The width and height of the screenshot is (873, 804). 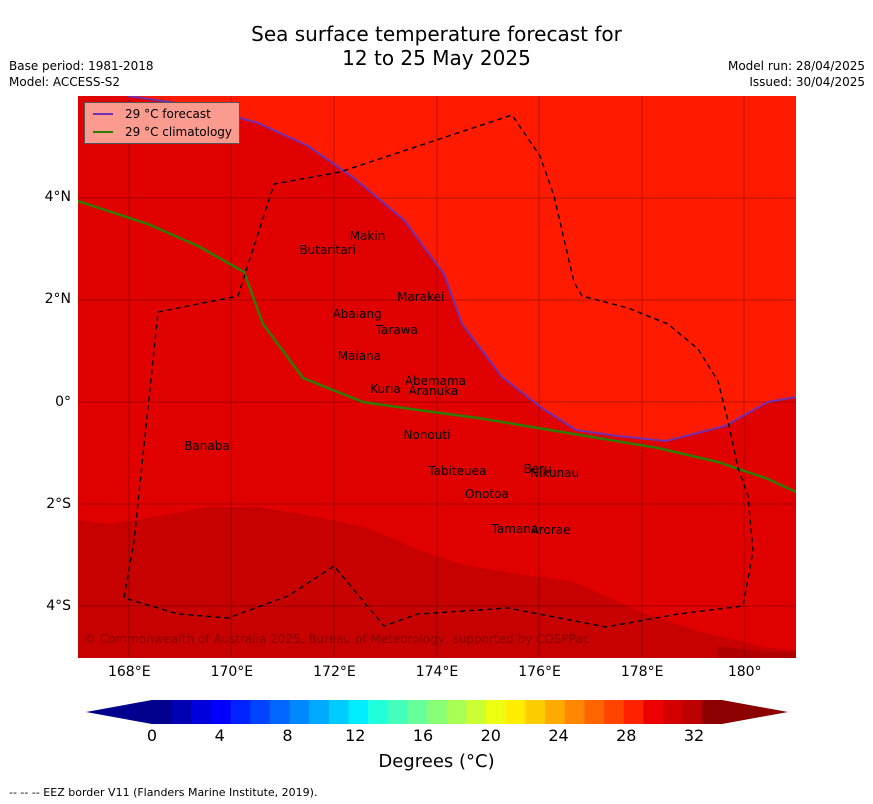 What do you see at coordinates (219, 735) in the screenshot?
I see `colorbar-tick-label: 4` at bounding box center [219, 735].